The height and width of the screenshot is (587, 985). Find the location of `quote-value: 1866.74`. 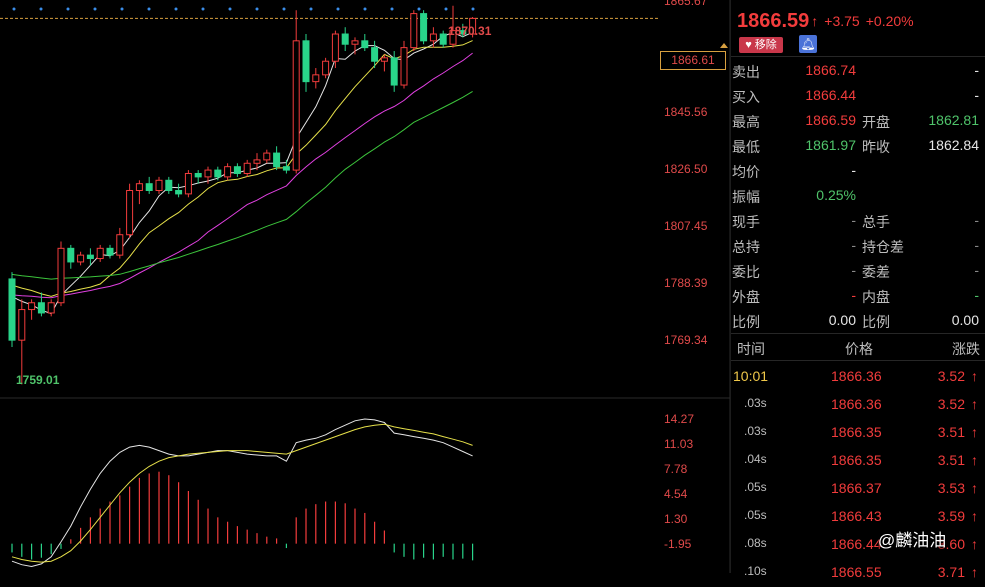

quote-value: 1866.74 is located at coordinates (830, 70).